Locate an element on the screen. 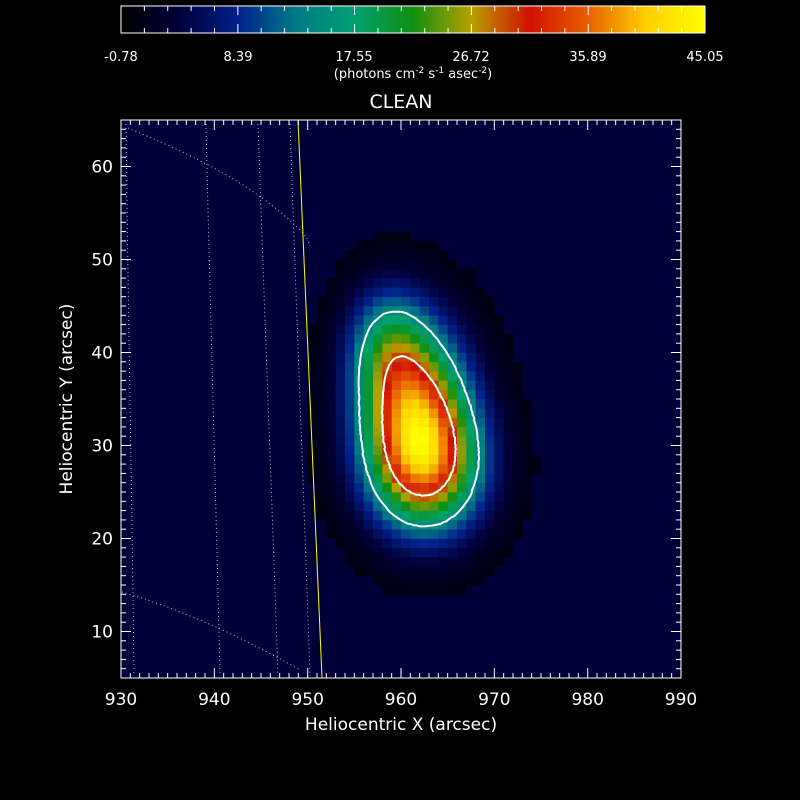 The image size is (800, 800). y-tick-label: 60 is located at coordinates (102, 168).